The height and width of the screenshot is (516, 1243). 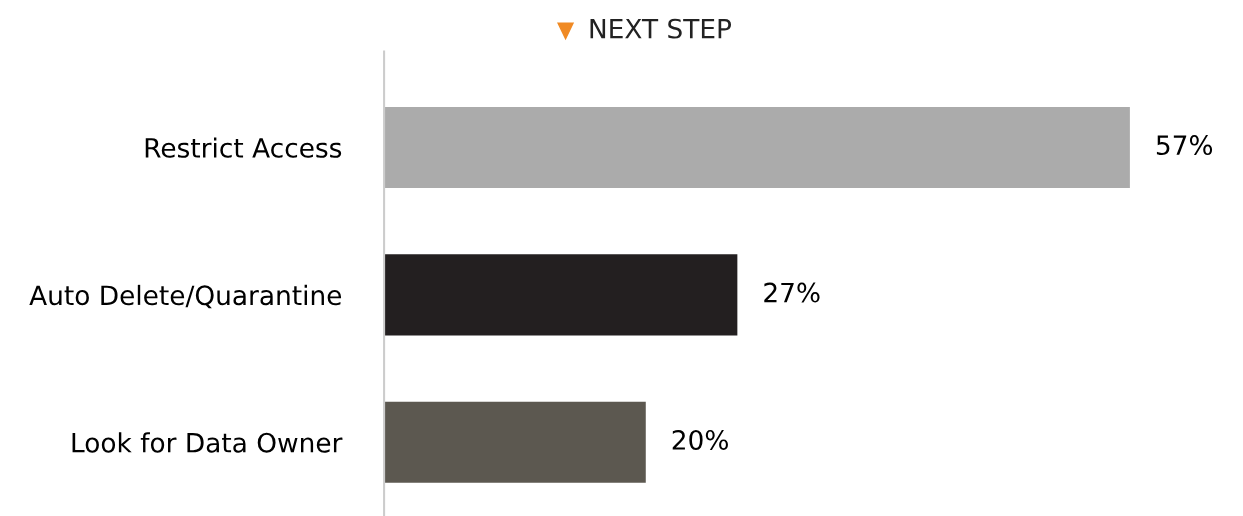 I want to click on y-tick-label: Restrict Access, so click(x=243, y=147).